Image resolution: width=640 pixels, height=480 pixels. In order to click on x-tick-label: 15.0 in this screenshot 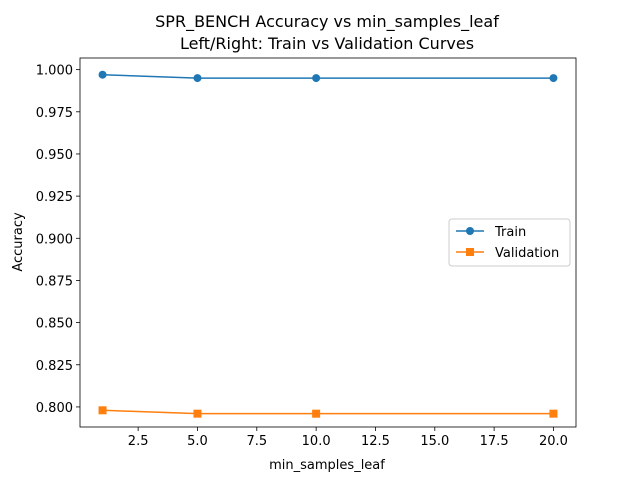, I will do `click(434, 441)`.